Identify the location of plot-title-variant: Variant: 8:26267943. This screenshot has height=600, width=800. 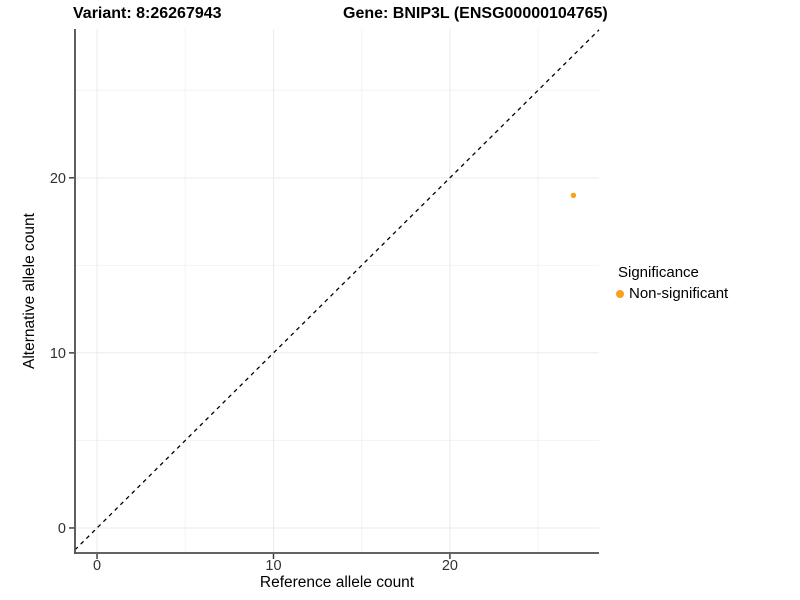
(147, 13).